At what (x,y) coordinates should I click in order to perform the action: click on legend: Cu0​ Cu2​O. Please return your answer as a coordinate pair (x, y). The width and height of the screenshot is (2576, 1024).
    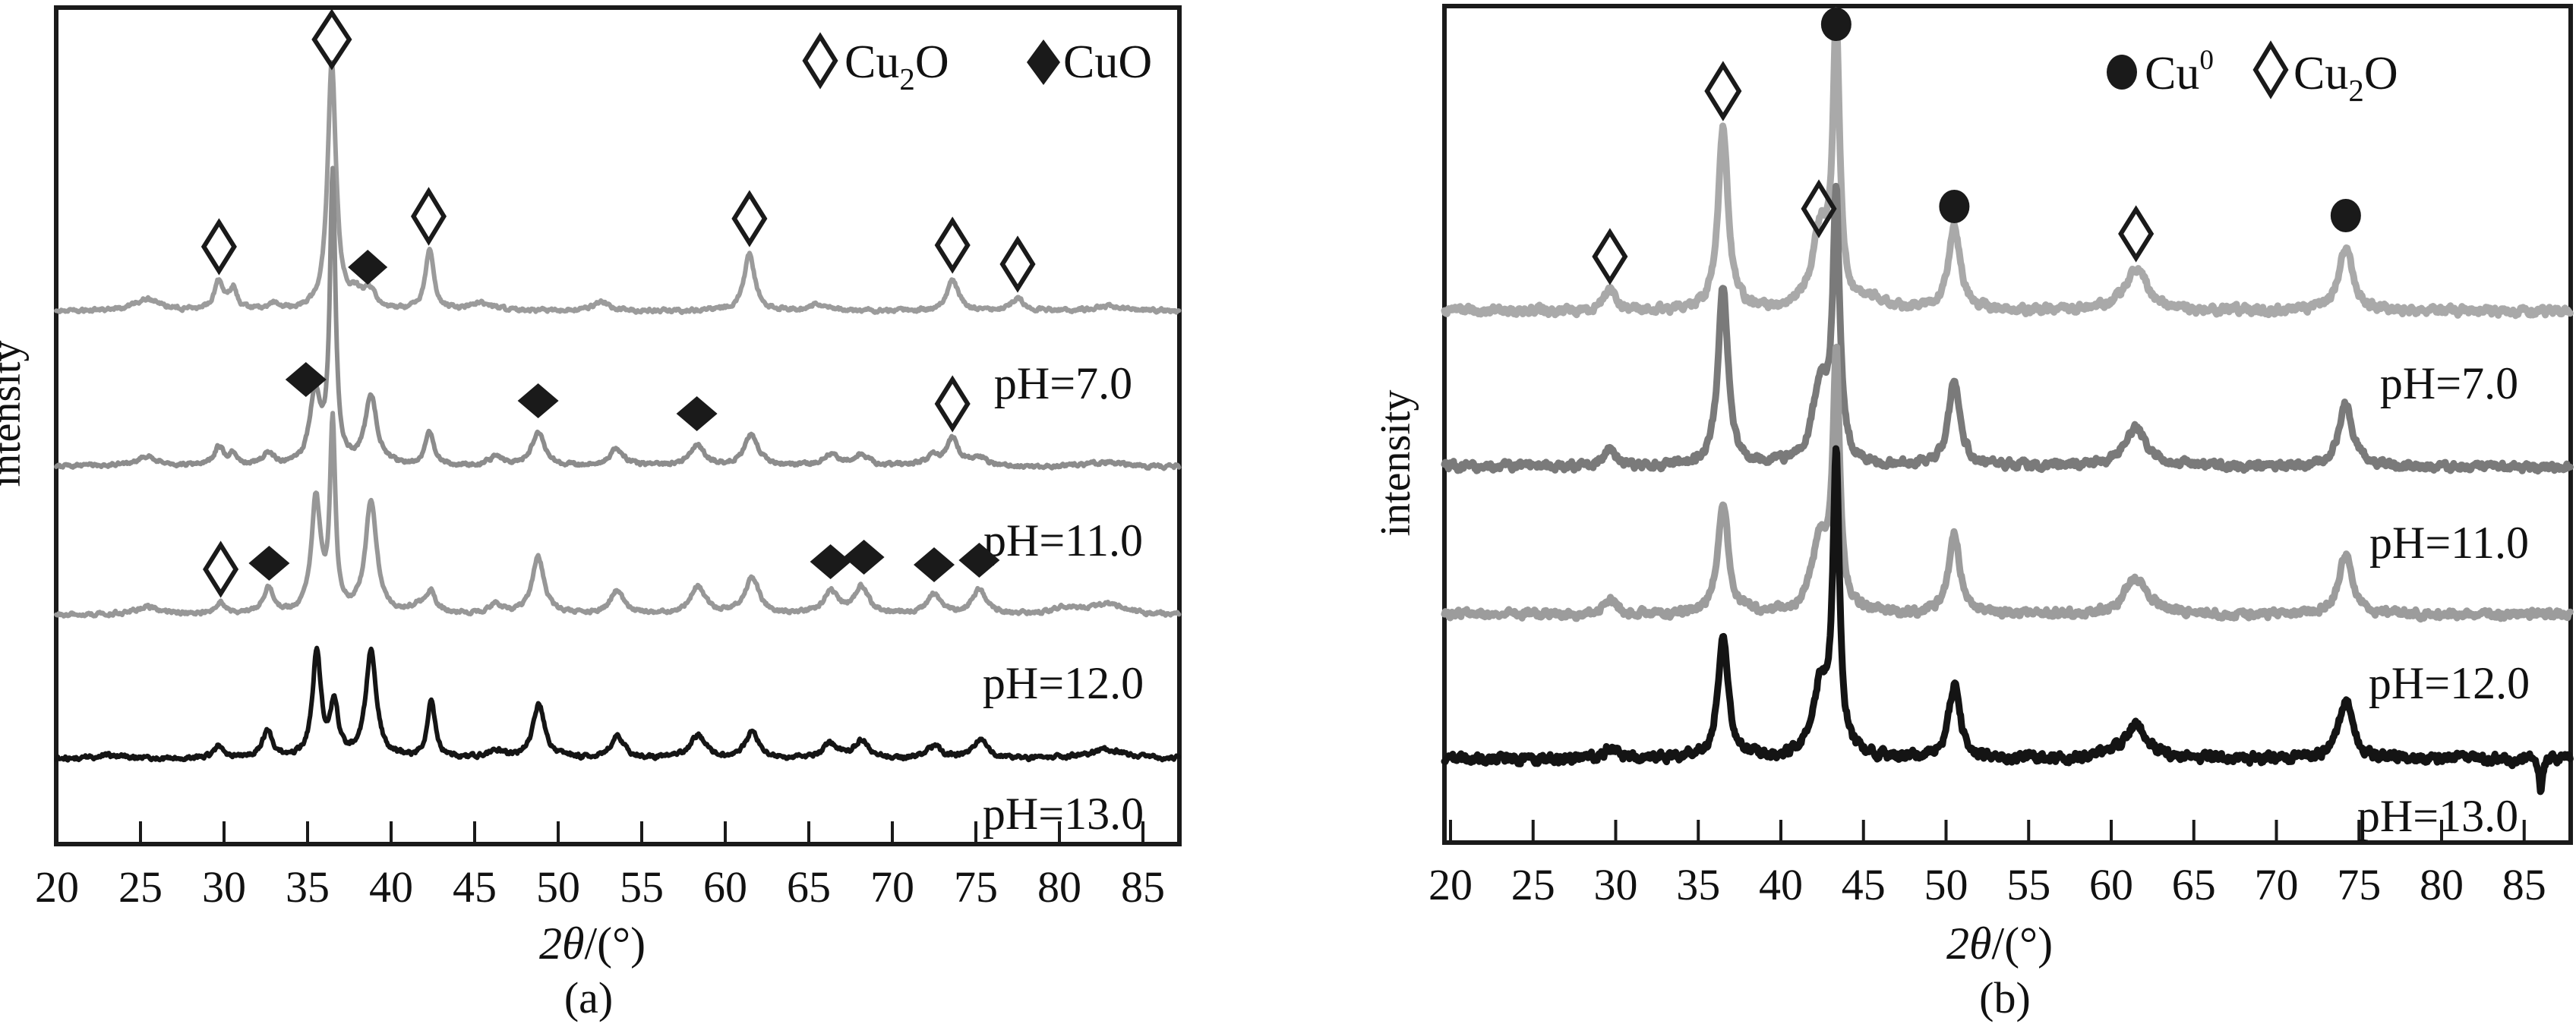
    Looking at the image, I should click on (2252, 74).